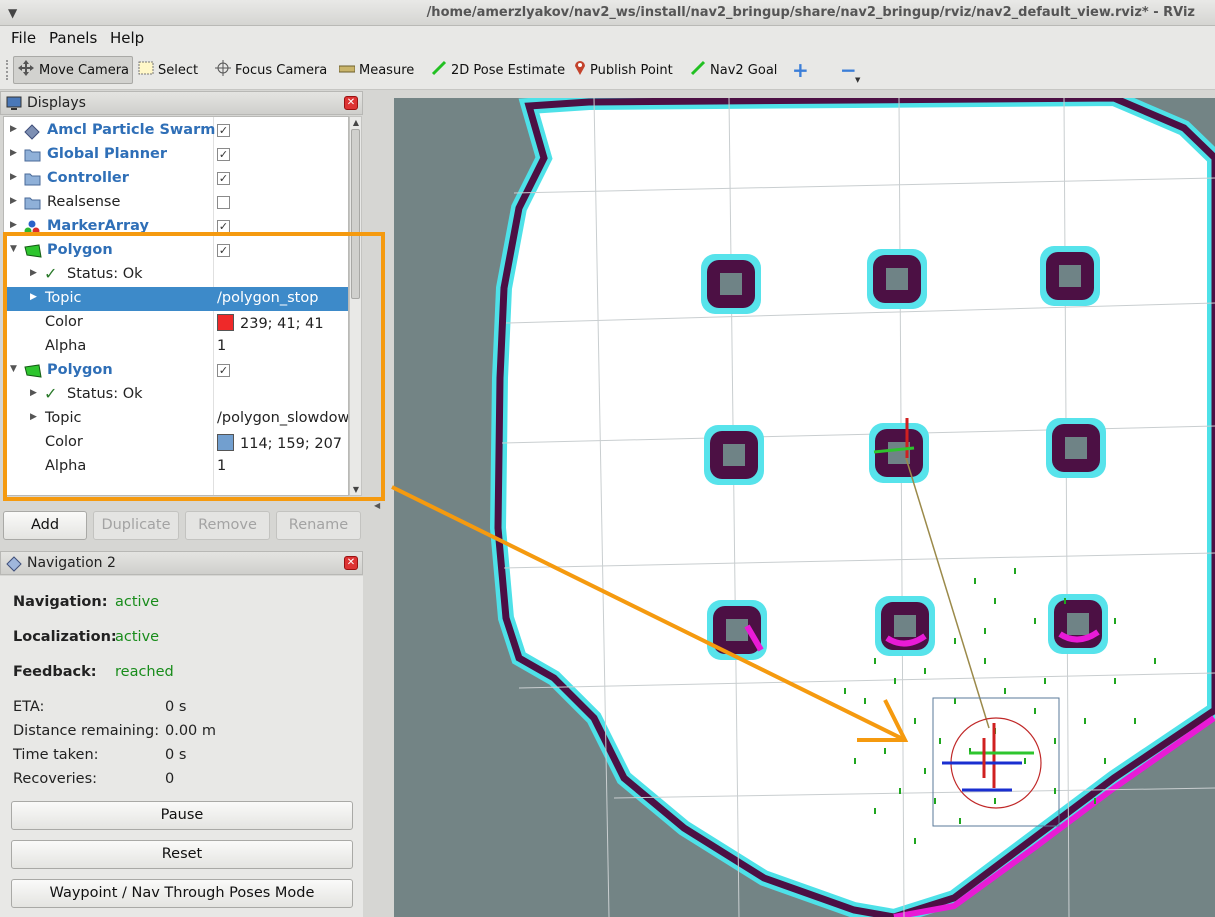 This screenshot has width=1215, height=917. I want to click on color-value: 239; 41; 41, so click(270, 323).